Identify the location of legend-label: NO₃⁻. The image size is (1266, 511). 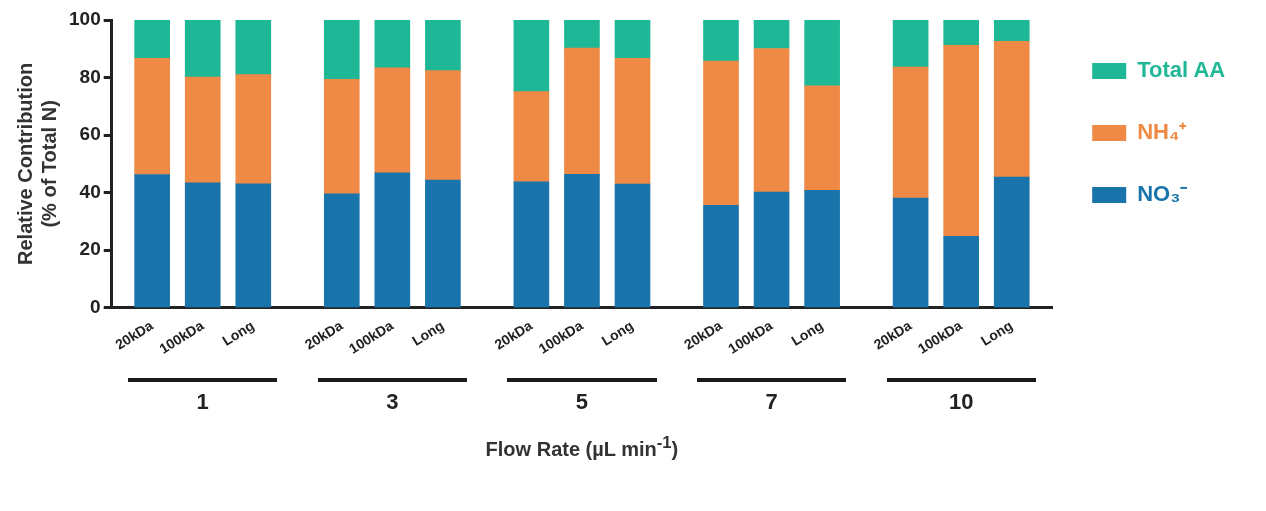
(1163, 194).